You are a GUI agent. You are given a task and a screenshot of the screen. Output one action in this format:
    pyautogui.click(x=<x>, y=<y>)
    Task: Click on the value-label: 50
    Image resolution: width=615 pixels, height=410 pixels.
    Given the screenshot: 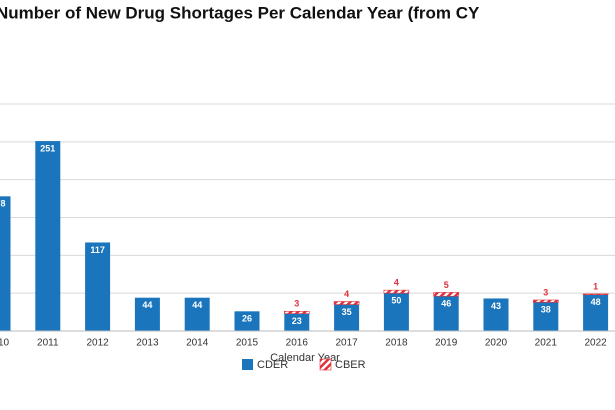 What is the action you would take?
    pyautogui.click(x=396, y=301)
    